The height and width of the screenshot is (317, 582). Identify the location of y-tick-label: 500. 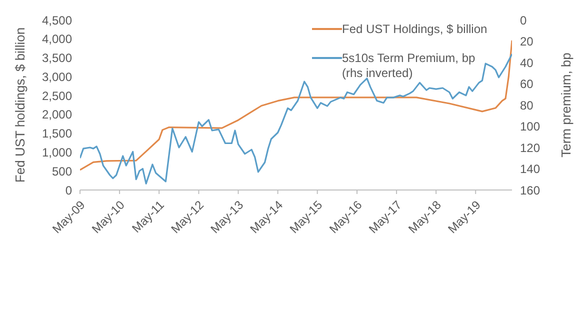
(62, 171).